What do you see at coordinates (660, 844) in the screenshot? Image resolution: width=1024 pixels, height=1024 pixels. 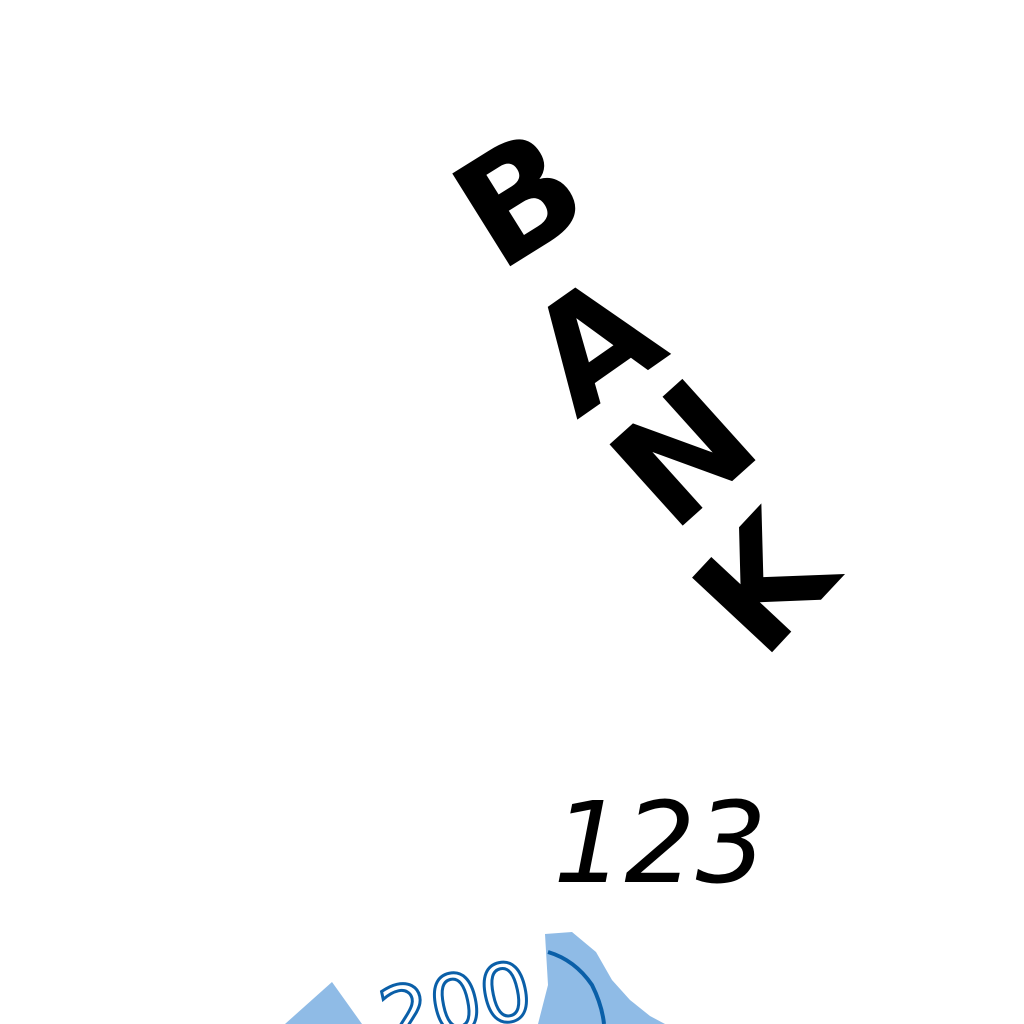 I see `spot-height-label: 123` at bounding box center [660, 844].